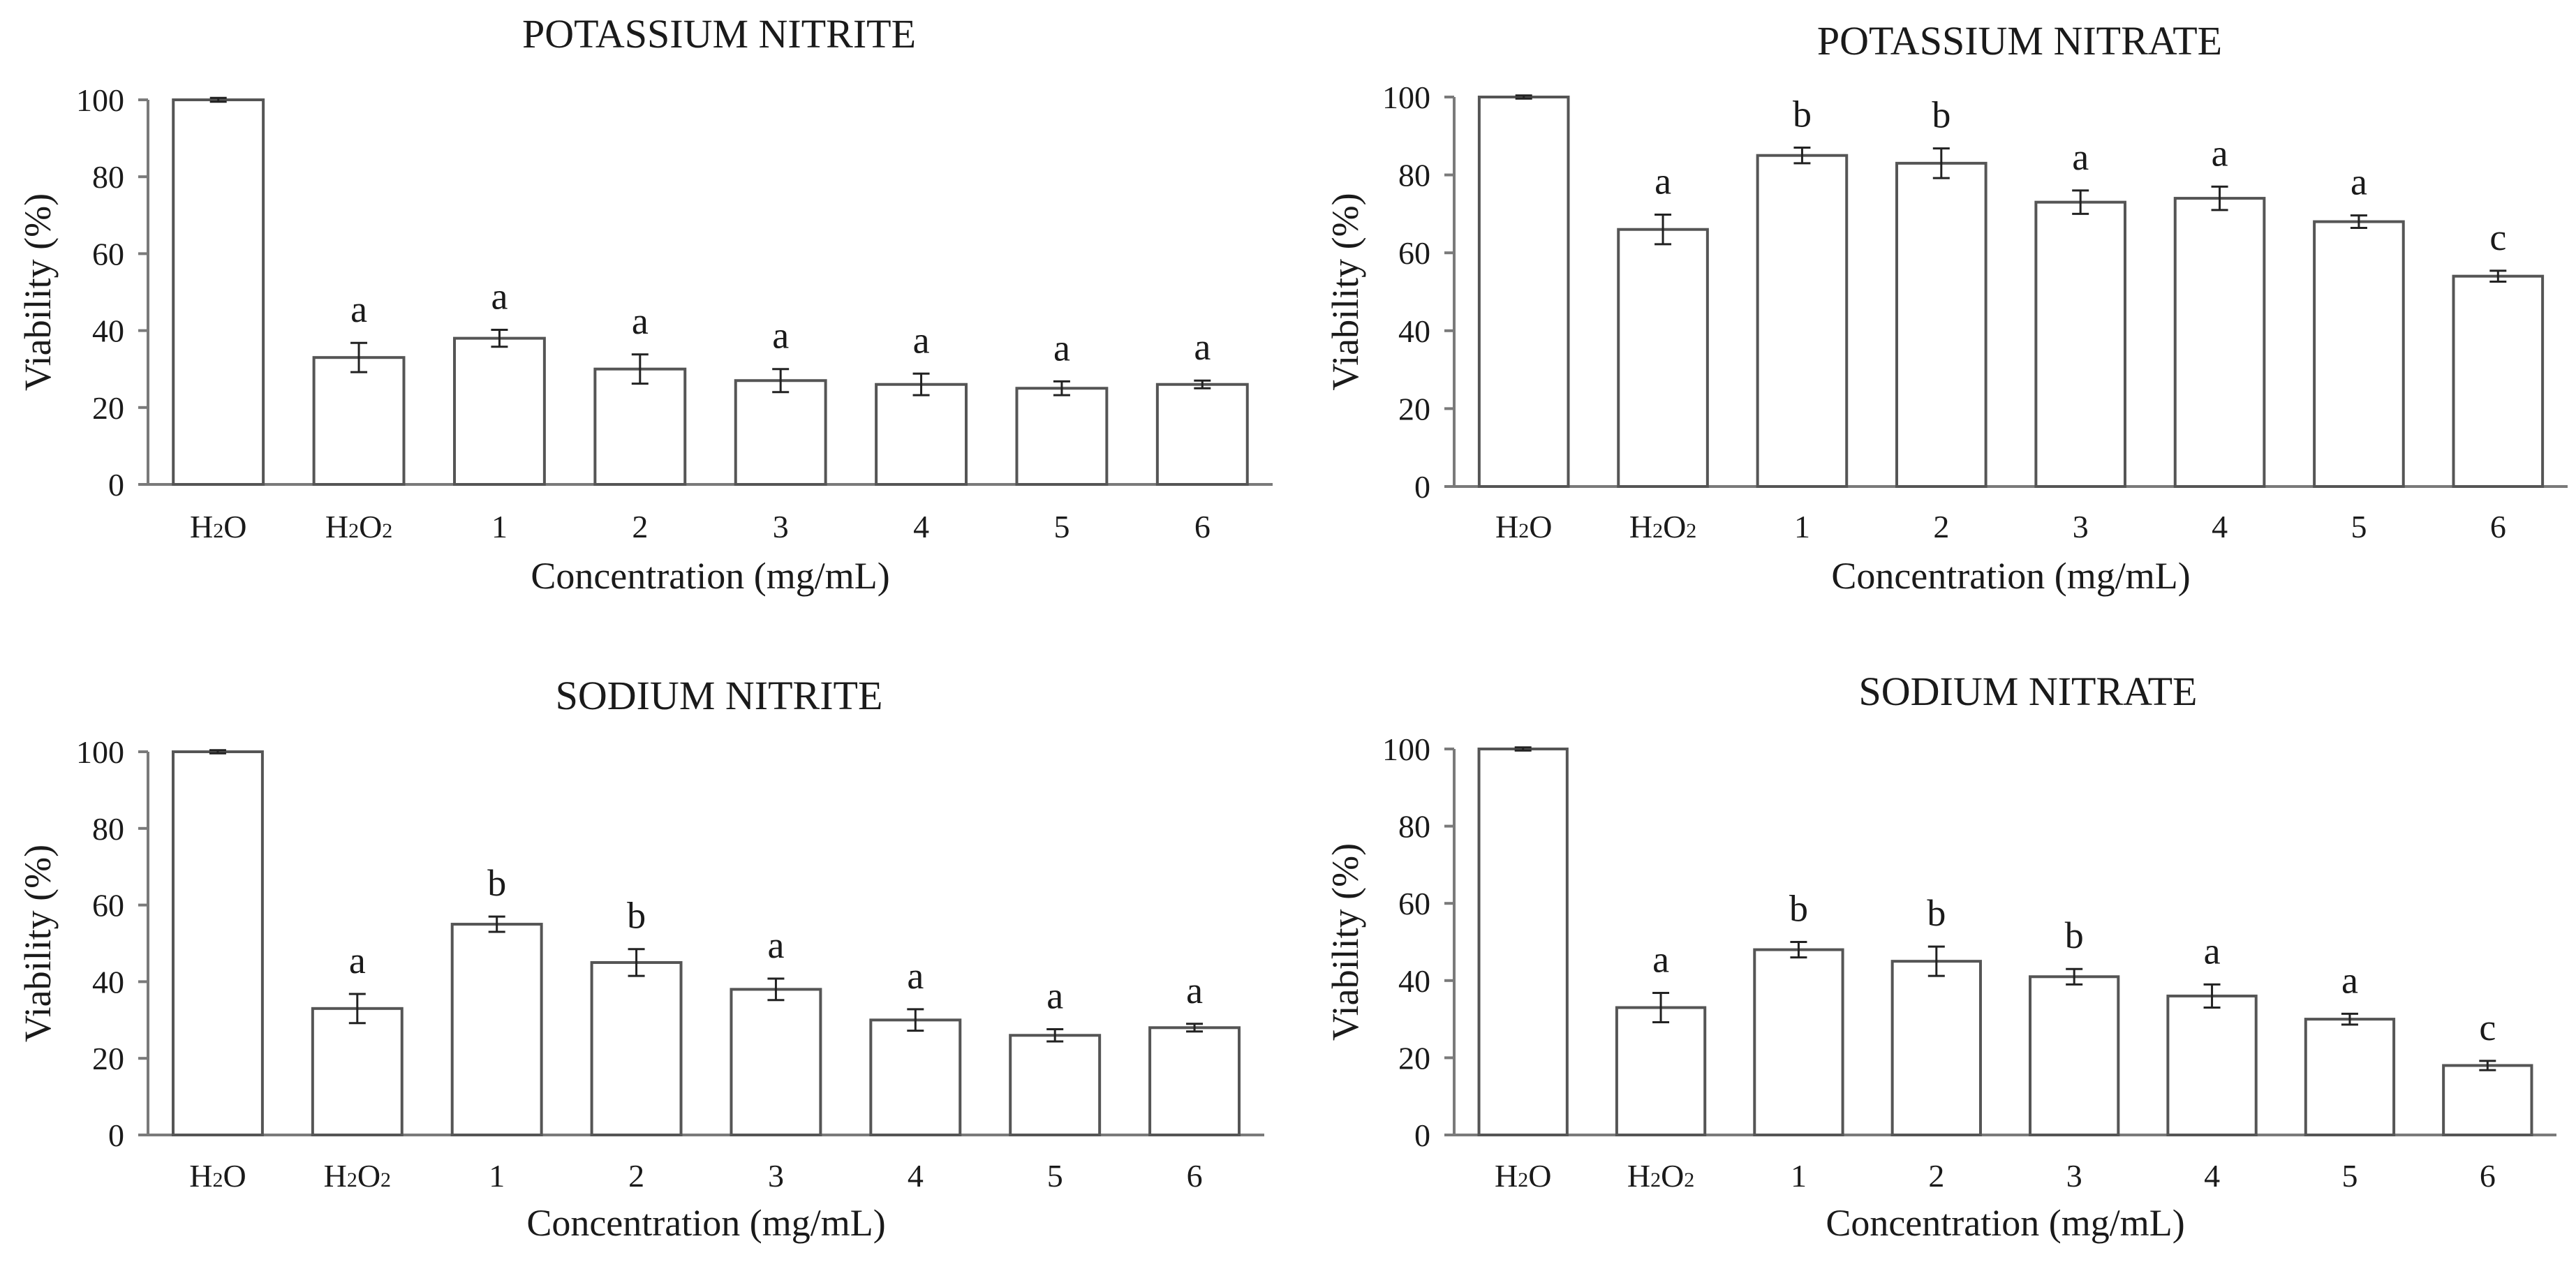 This screenshot has height=1262, width=2576. I want to click on x-tick-label: H2O2, so click(1662, 526).